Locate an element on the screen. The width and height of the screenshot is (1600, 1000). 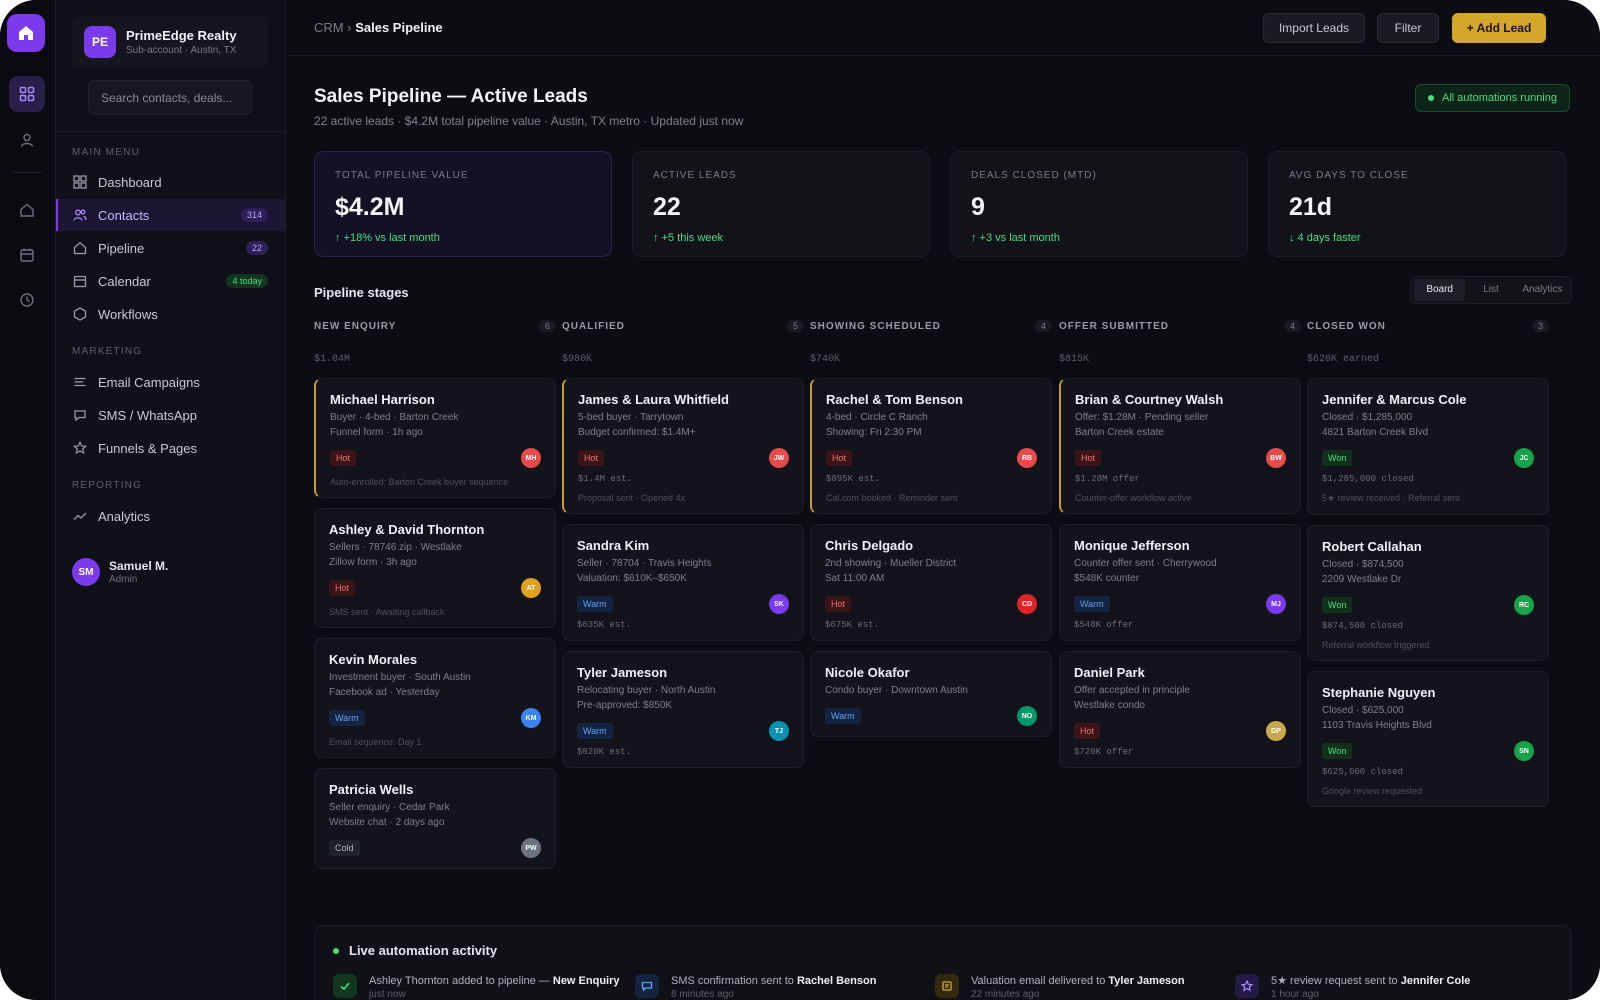
activity-message: 5★ review request sent to is located at coordinates (1336, 981).